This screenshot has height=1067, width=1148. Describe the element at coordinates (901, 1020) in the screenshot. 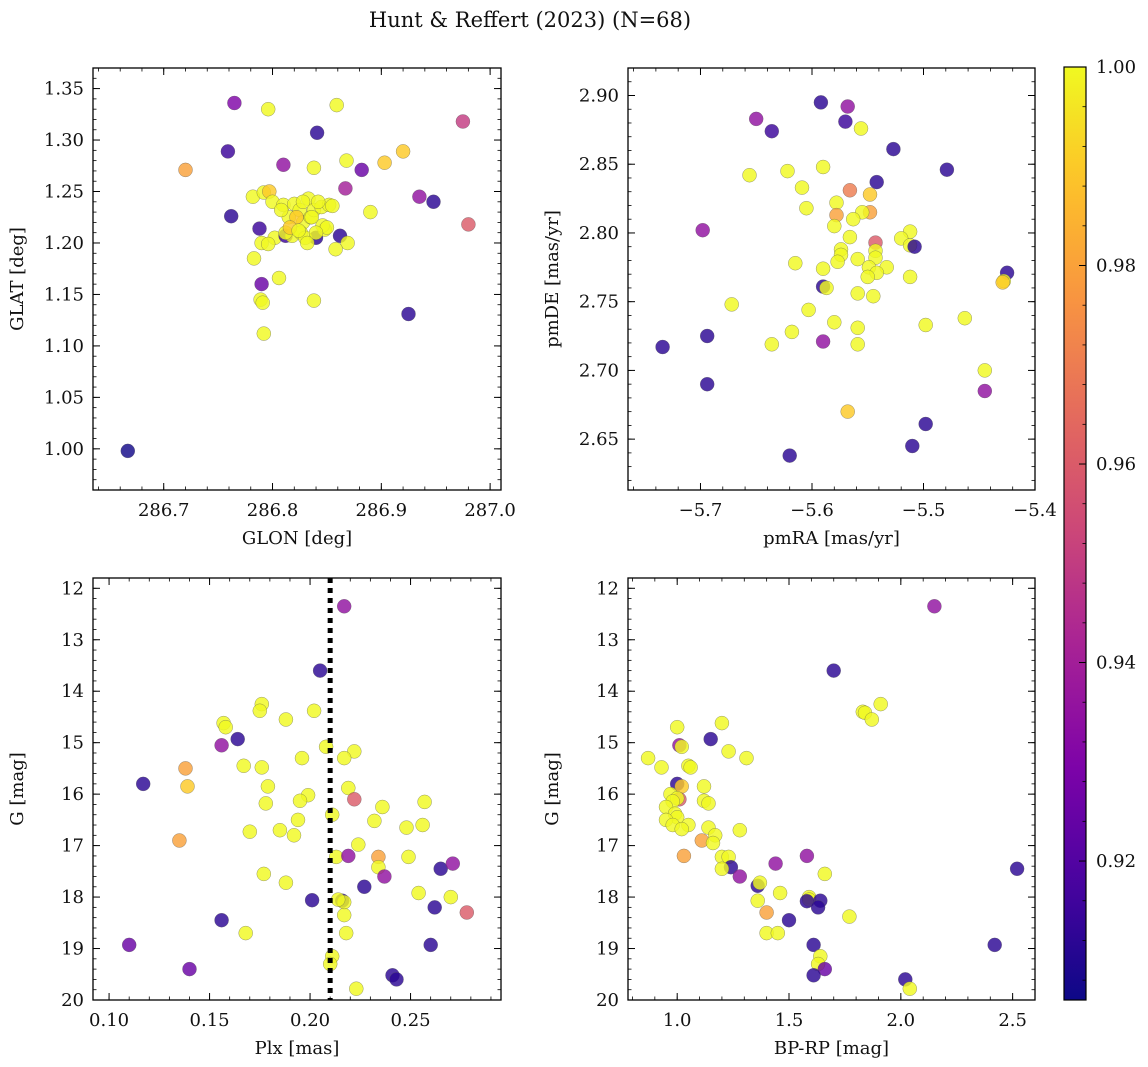

I see `x-tick-label: 2.0` at that location.